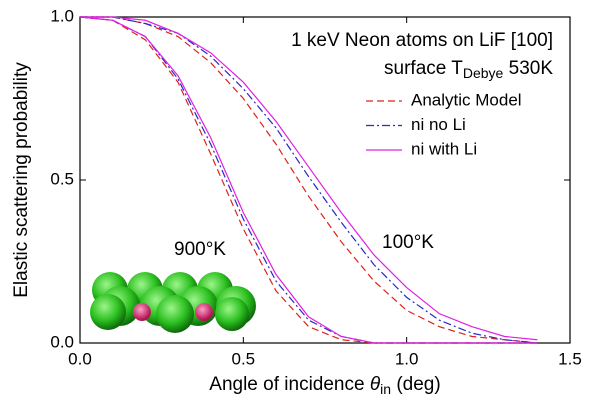 This screenshot has height=408, width=590. What do you see at coordinates (385, 389) in the screenshot?
I see `x-label-sub: in` at bounding box center [385, 389].